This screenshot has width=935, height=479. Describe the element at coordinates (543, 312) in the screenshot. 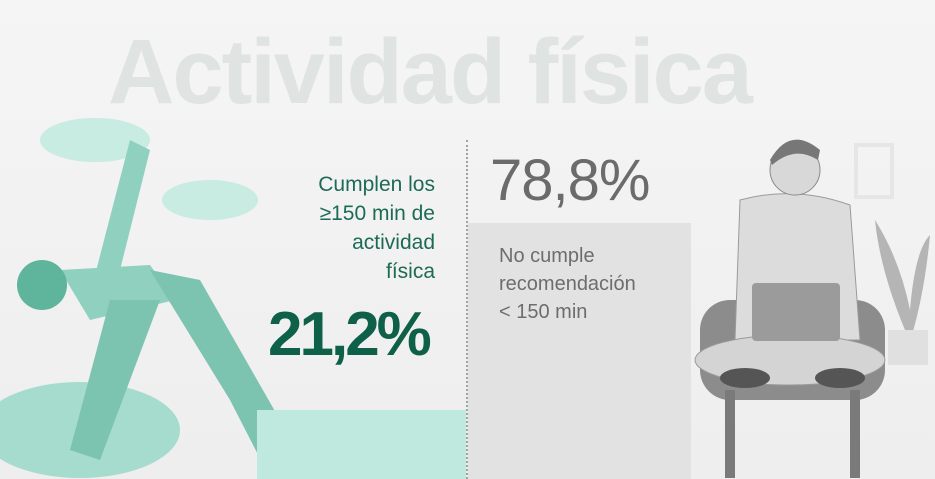

I see `label-line: < 150 min` at that location.